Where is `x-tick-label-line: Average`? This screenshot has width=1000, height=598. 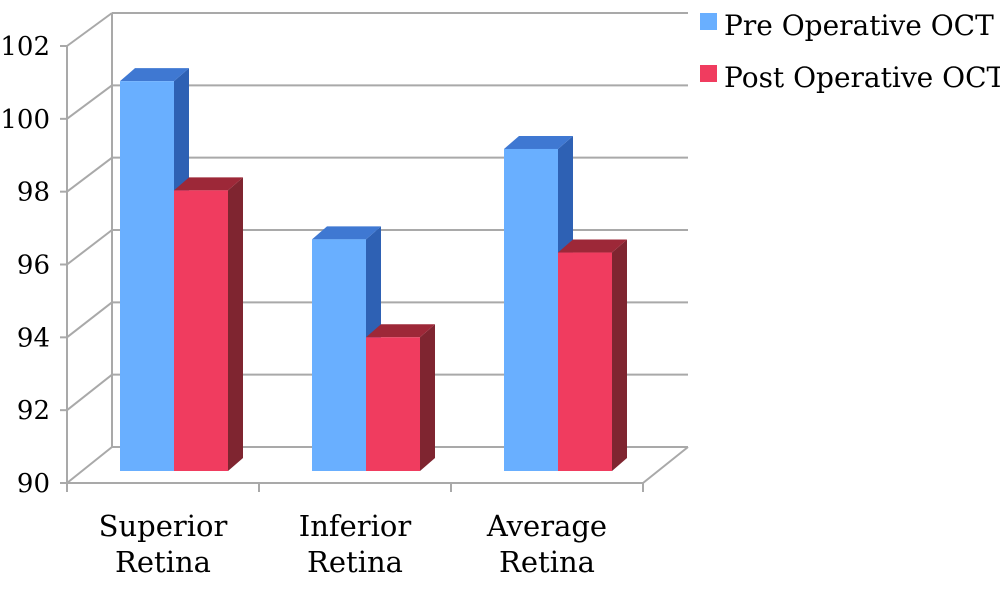
x-tick-label-line: Average is located at coordinates (546, 526).